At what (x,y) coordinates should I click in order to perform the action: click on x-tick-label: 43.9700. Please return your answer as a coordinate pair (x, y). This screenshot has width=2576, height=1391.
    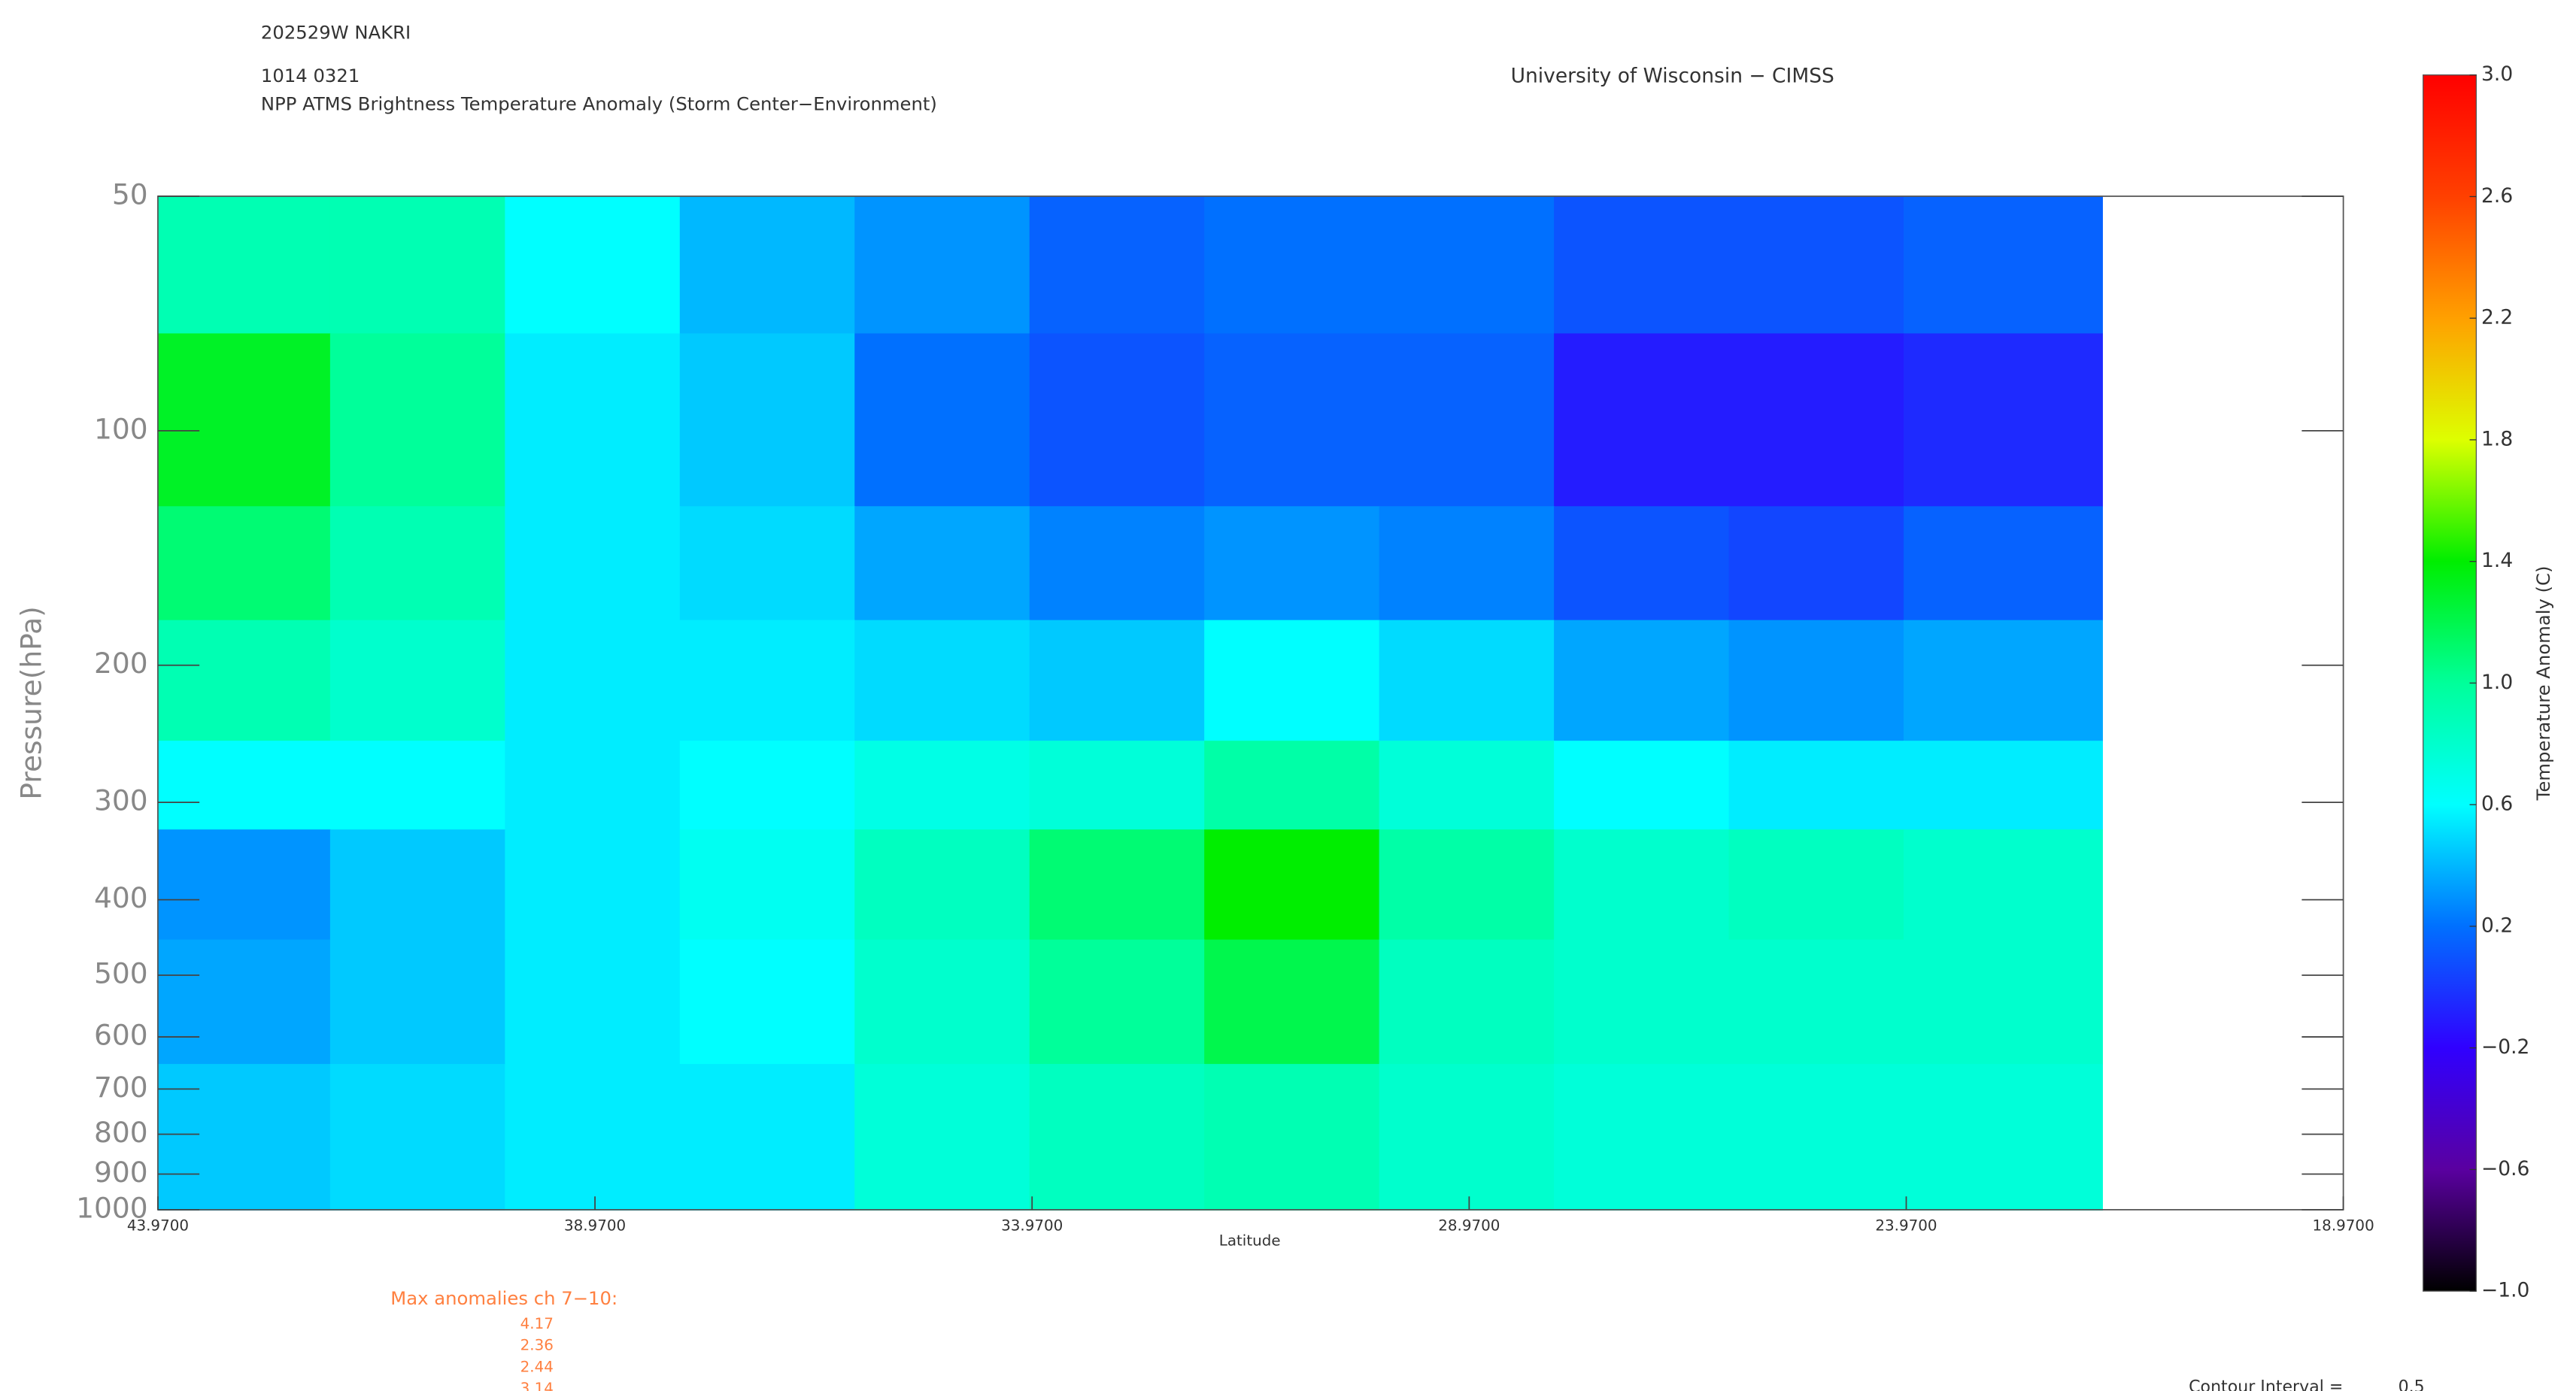
    Looking at the image, I should click on (158, 1225).